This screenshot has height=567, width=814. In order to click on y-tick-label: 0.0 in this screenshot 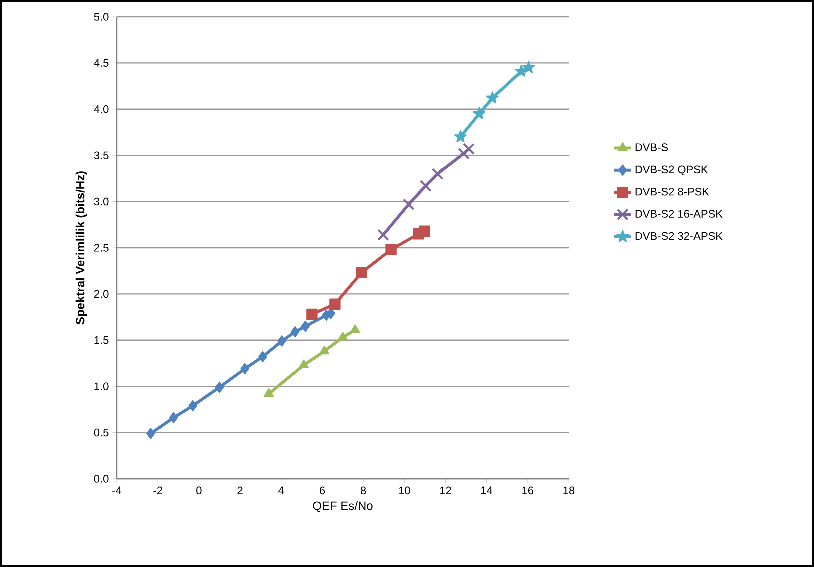, I will do `click(101, 479)`.